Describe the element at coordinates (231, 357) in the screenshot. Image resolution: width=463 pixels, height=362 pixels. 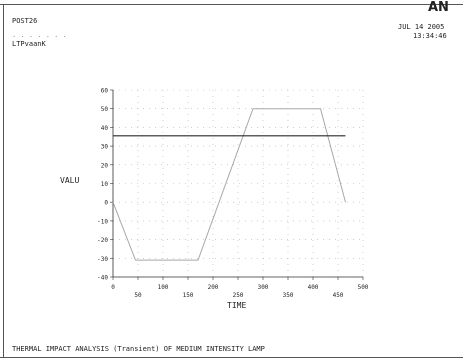
I see `frame-bottom-border` at that location.